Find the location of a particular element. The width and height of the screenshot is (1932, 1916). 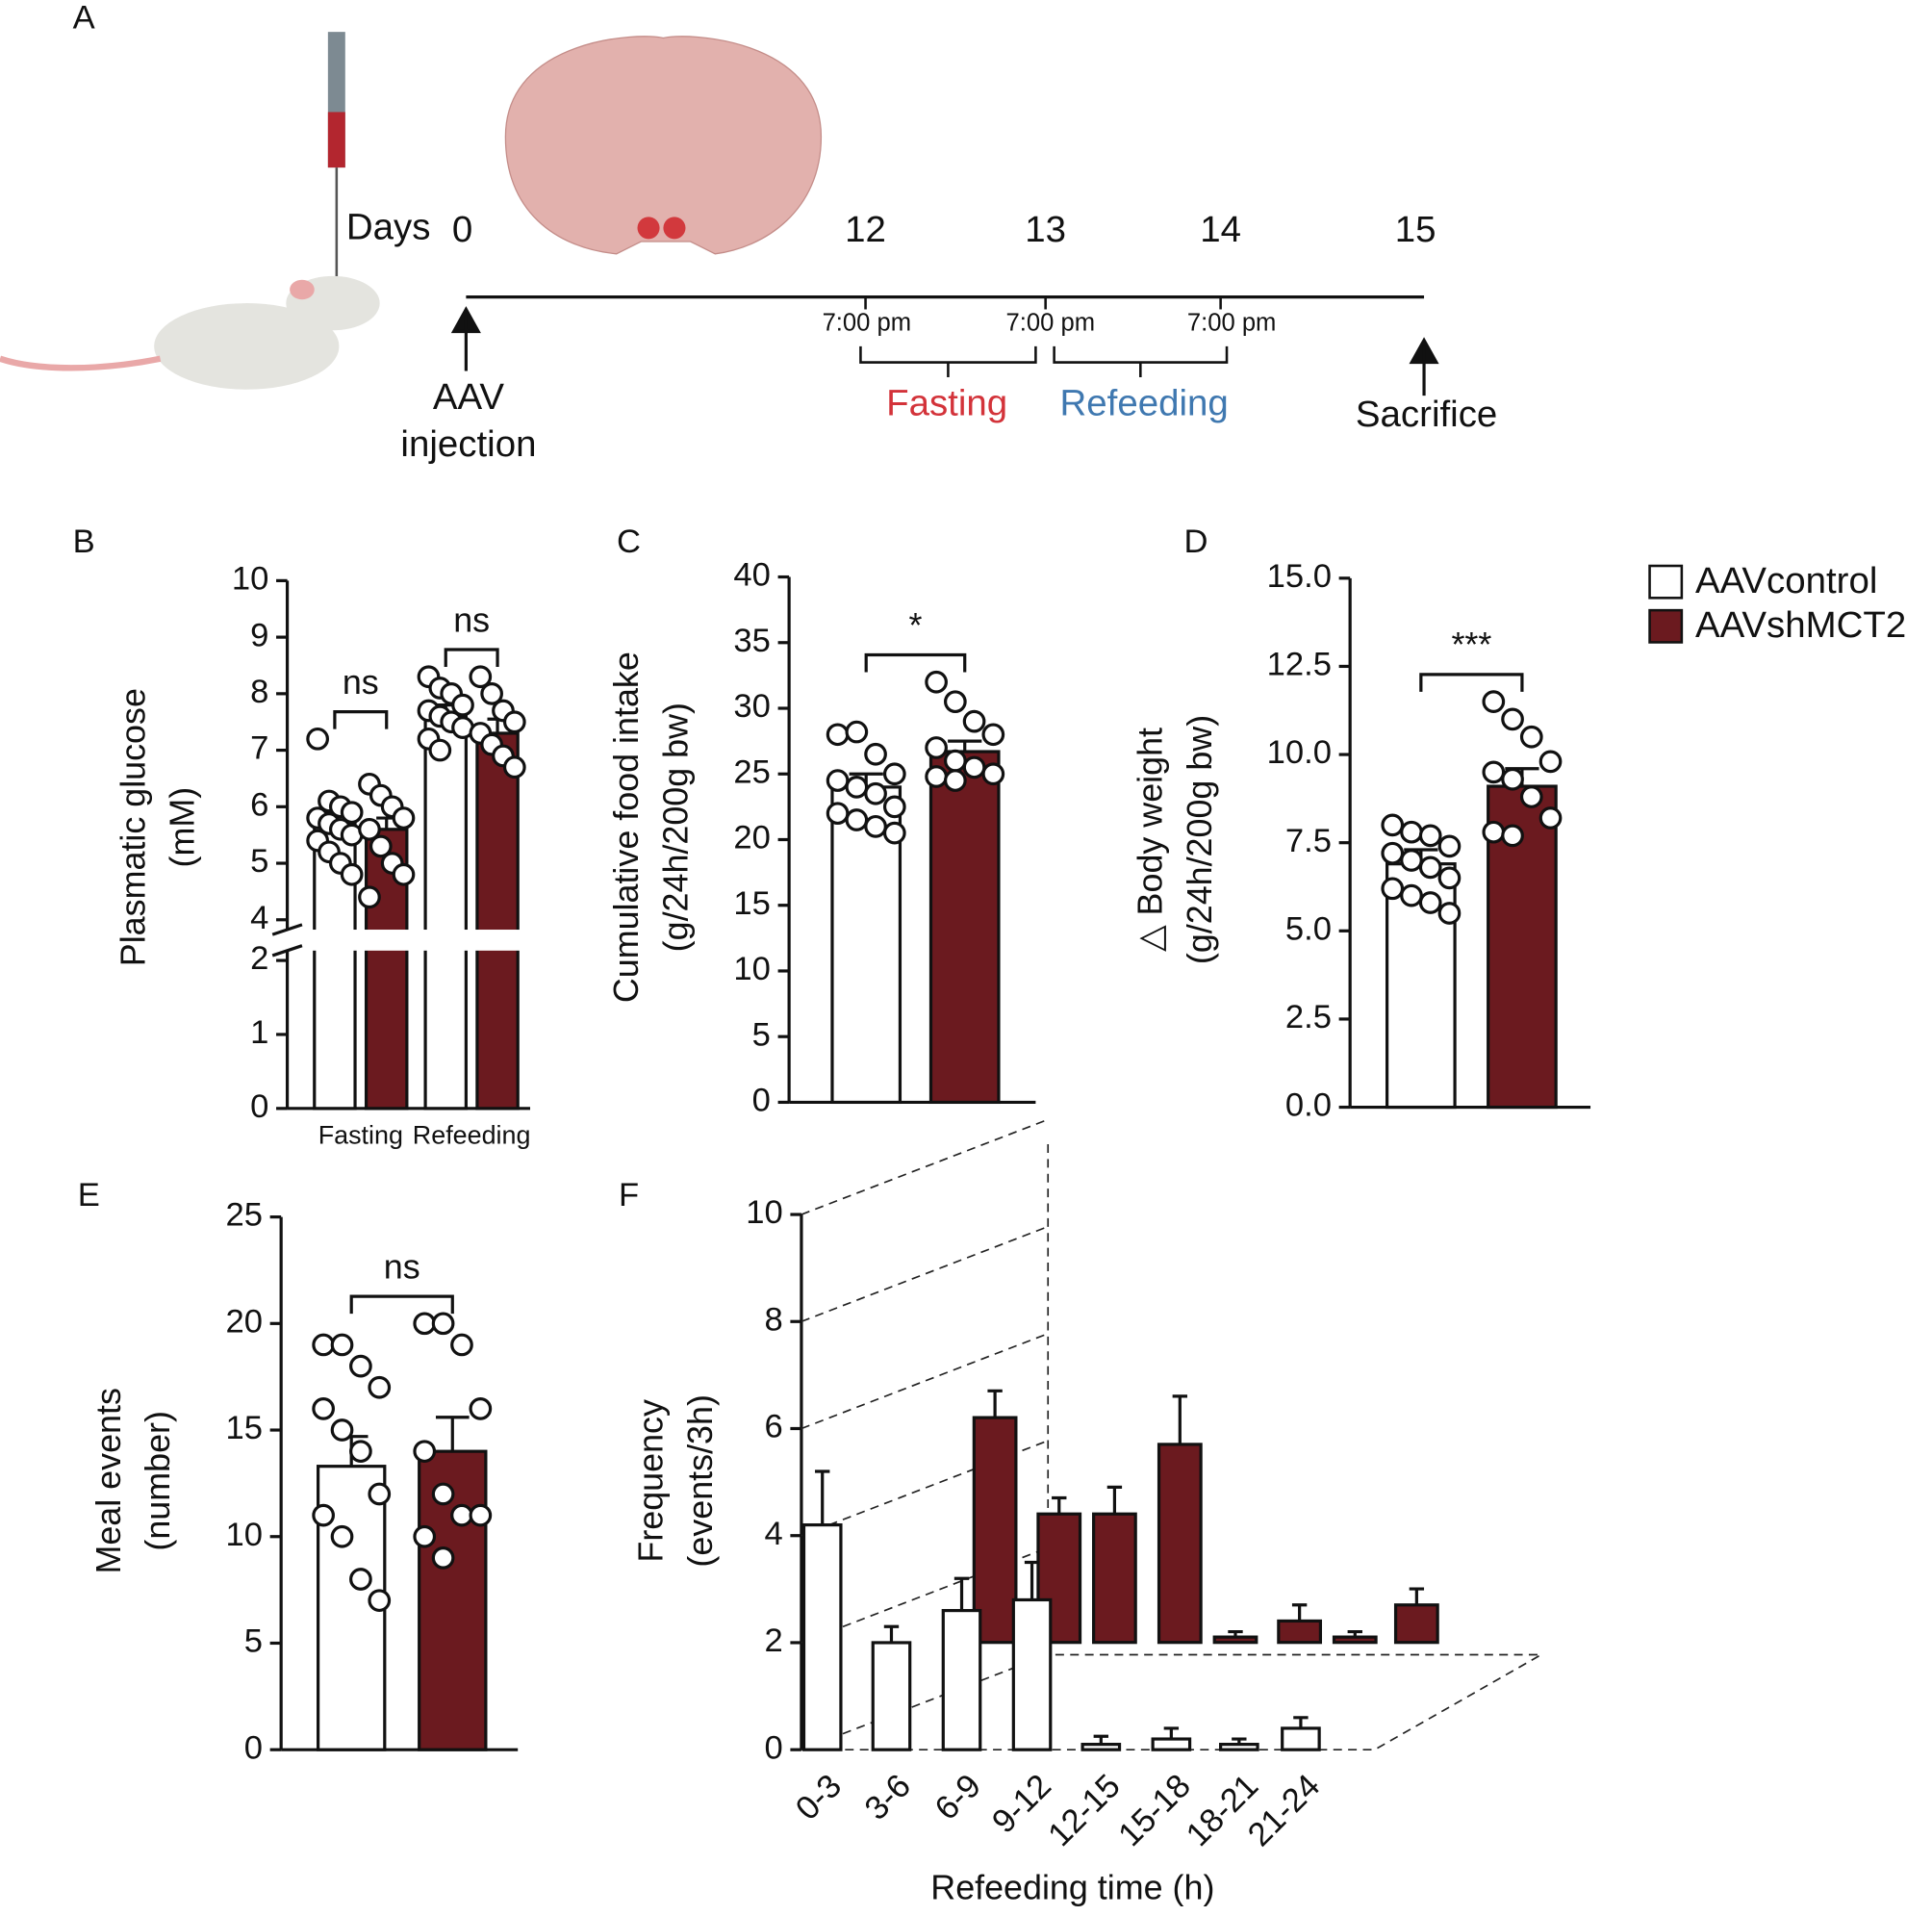

x-axis-label: Refeeding time (h) is located at coordinates (1072, 1888).